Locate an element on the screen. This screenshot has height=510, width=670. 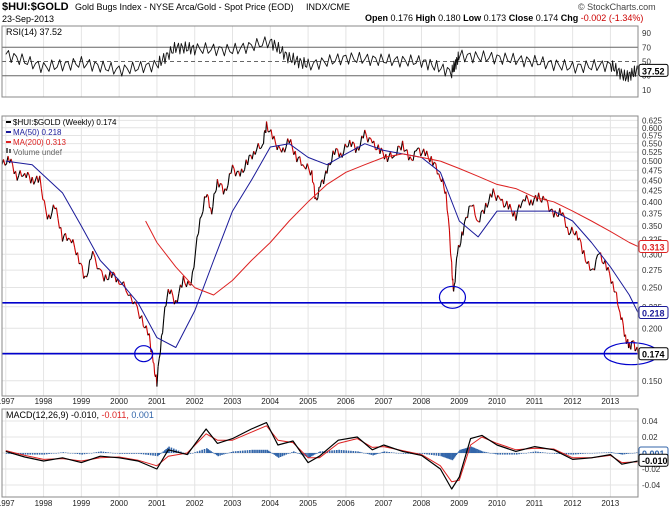
x-tick-label-bottom: 1997 is located at coordinates (7, 503).